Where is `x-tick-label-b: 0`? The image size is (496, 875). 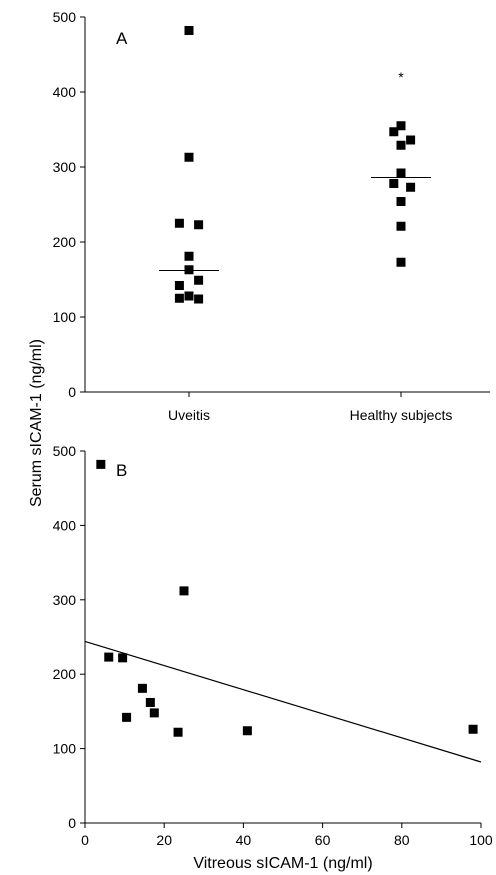
x-tick-label-b: 0 is located at coordinates (85, 840).